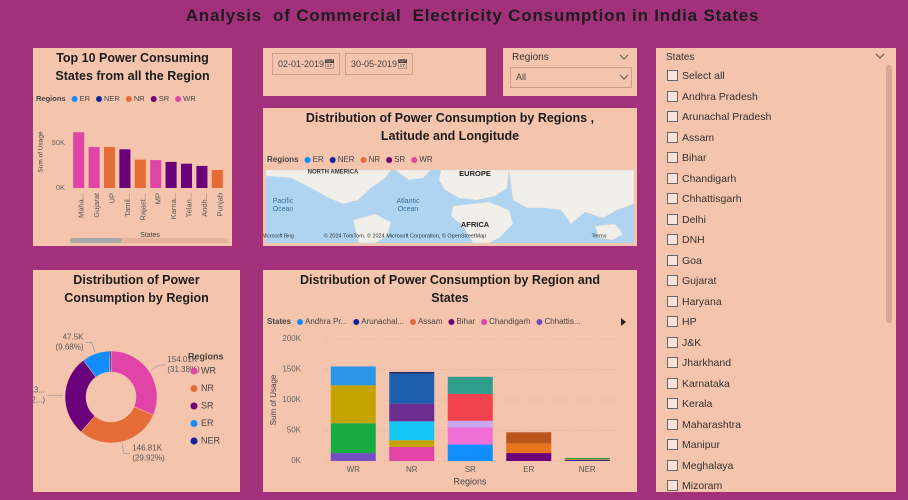 This screenshot has width=908, height=500. I want to click on state-item: HP, so click(689, 322).